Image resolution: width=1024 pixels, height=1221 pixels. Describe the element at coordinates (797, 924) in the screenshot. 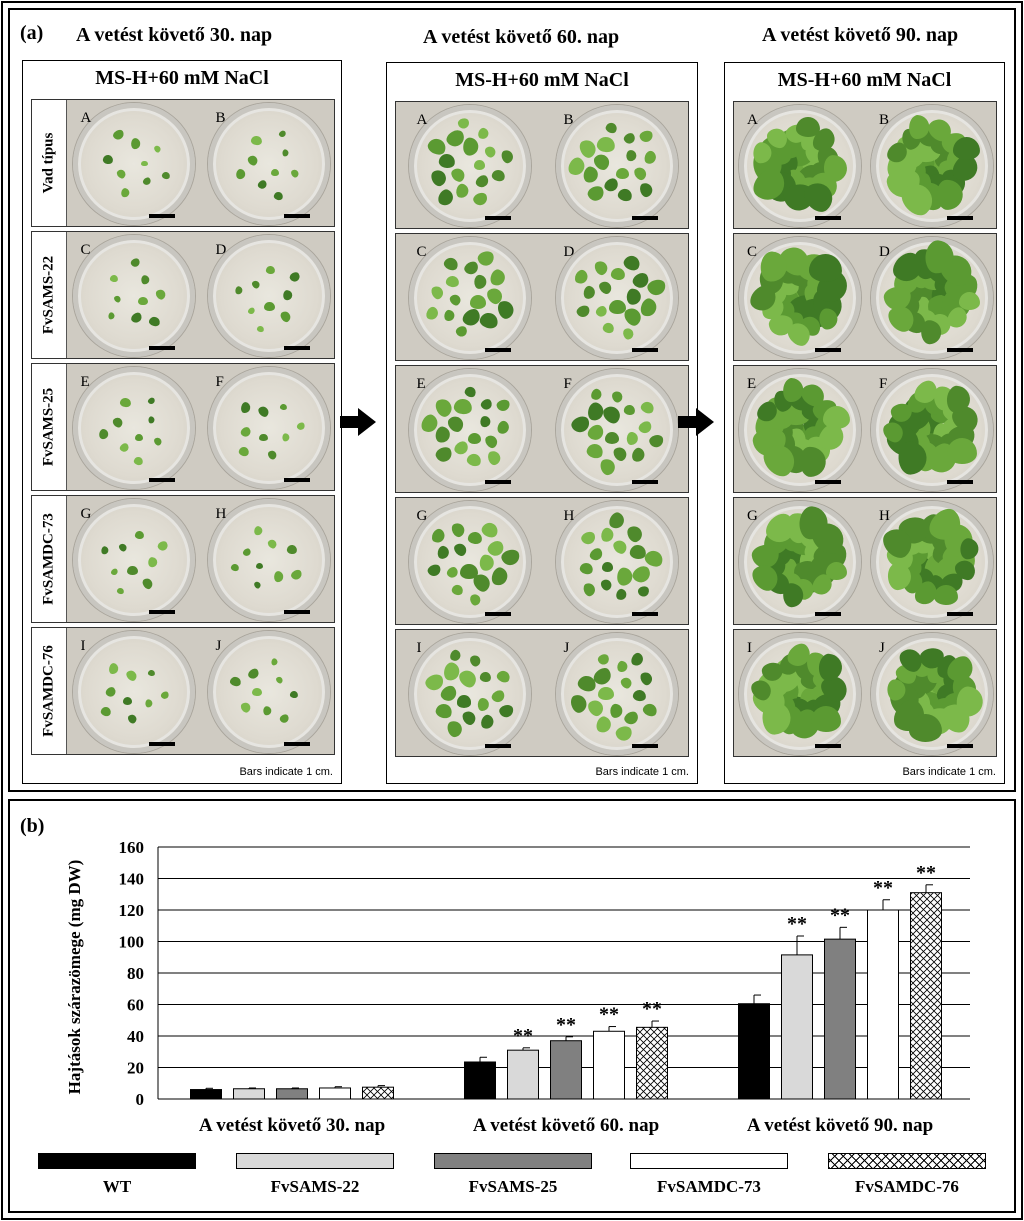

I see `significance-label: **` at that location.